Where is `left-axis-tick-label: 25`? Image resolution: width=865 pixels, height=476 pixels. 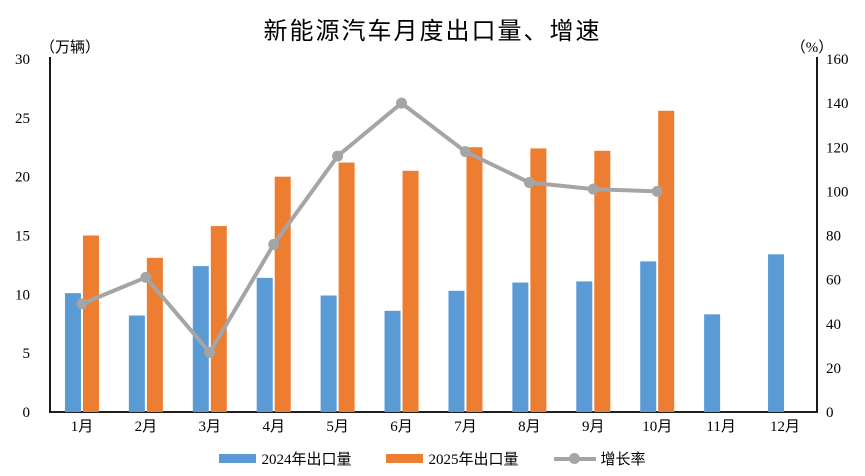 left-axis-tick-label: 25 is located at coordinates (22, 119).